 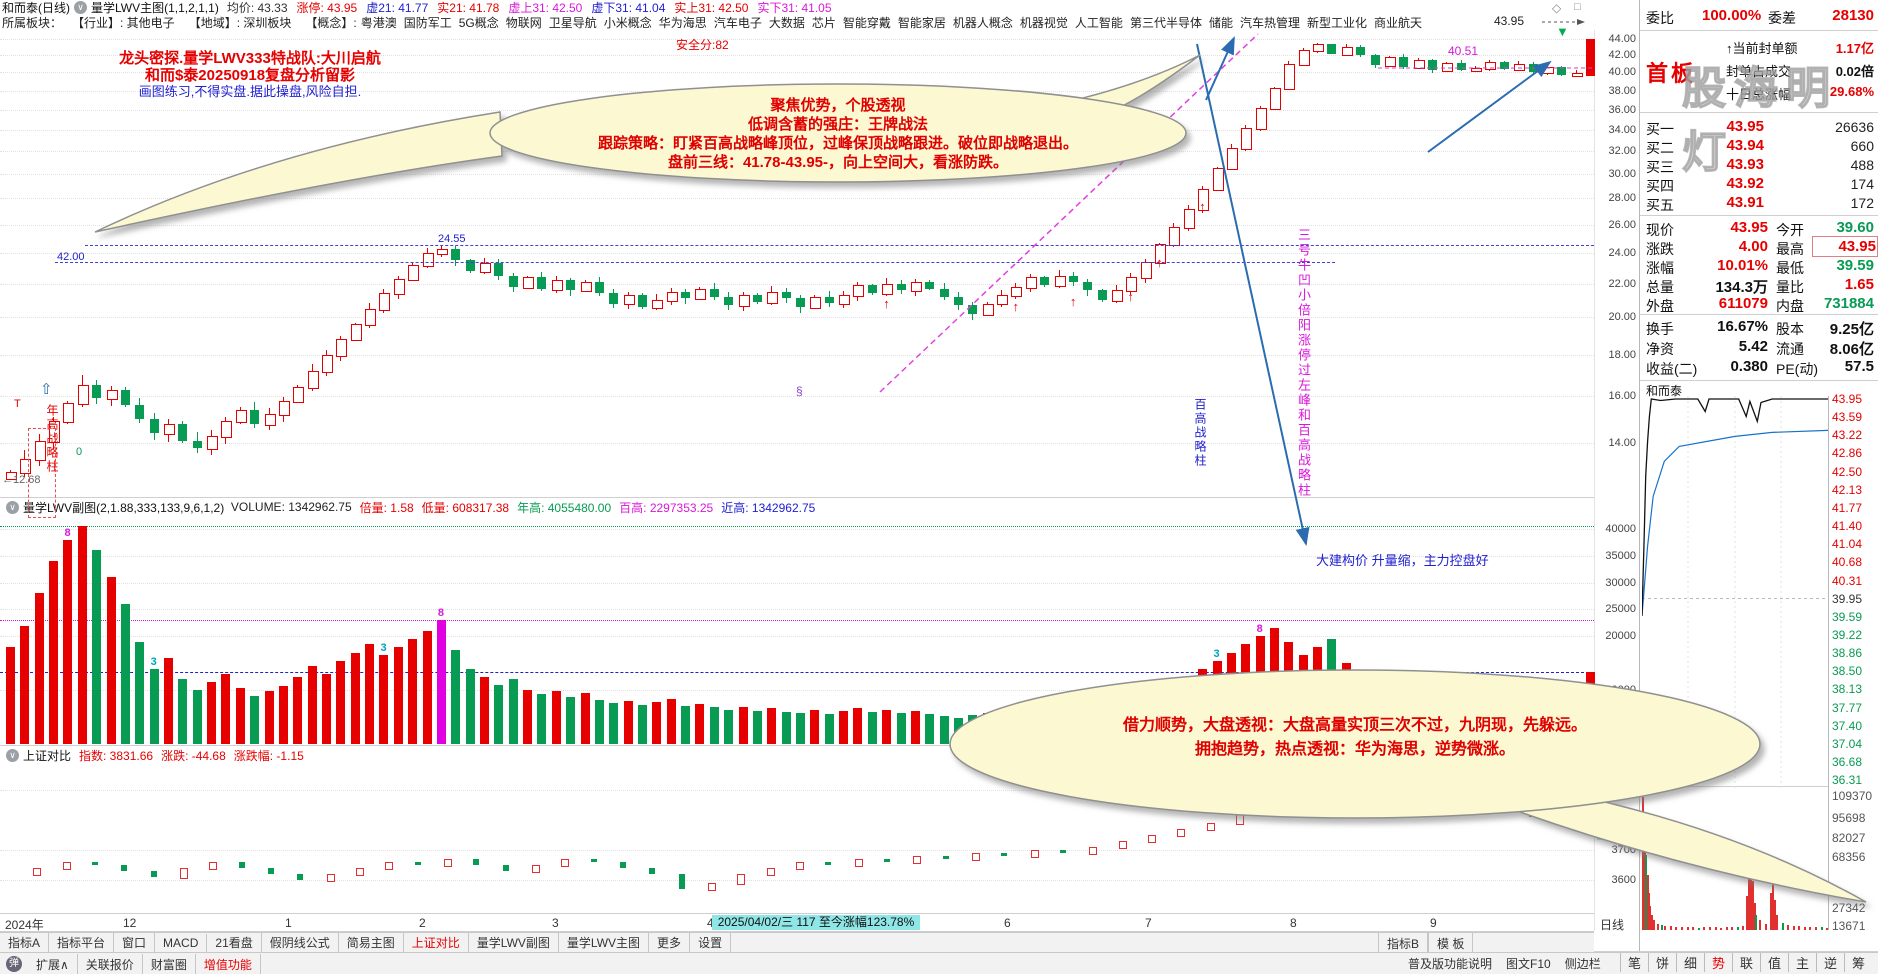 What do you see at coordinates (797, 790) in the screenshot?
I see `gridline` at bounding box center [797, 790].